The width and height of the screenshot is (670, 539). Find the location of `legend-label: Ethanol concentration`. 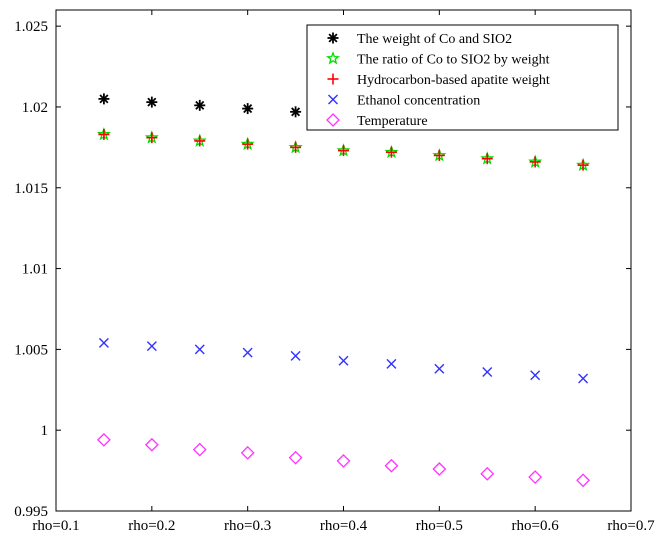

legend-label: Ethanol concentration is located at coordinates (418, 101).